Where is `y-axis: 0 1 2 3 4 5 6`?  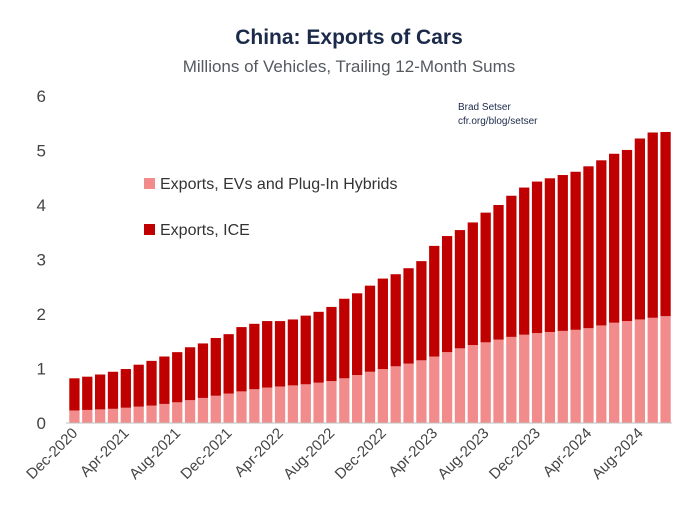
y-axis: 0 1 2 3 4 5 6 is located at coordinates (41, 260).